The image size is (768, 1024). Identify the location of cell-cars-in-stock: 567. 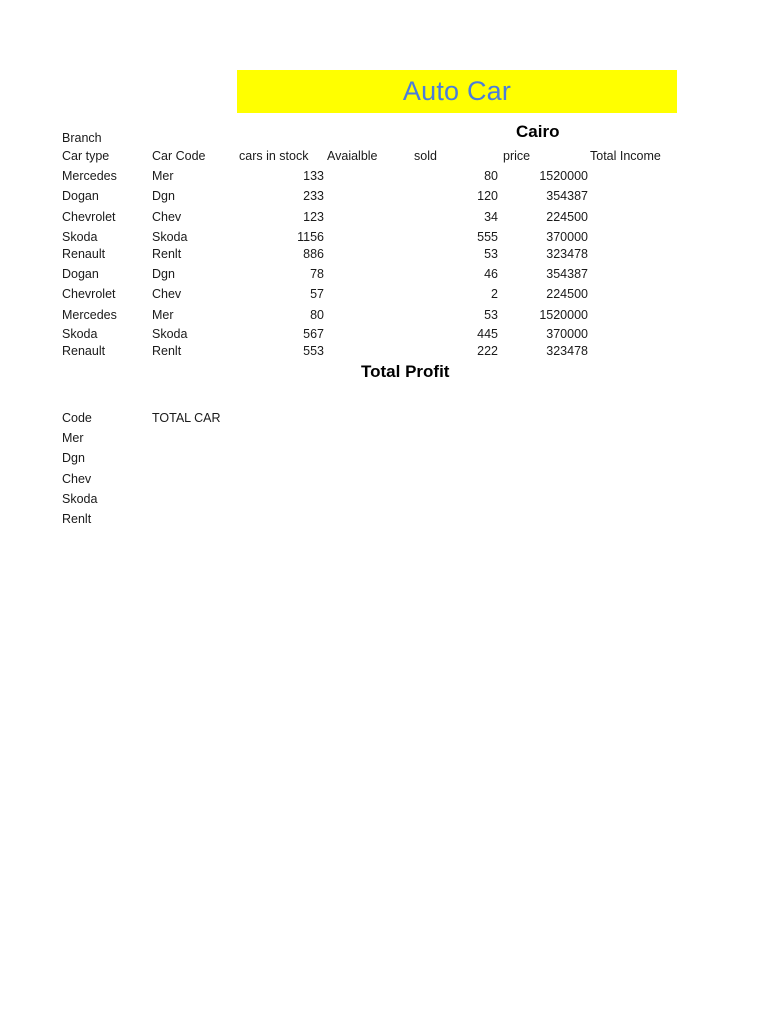
(313, 334).